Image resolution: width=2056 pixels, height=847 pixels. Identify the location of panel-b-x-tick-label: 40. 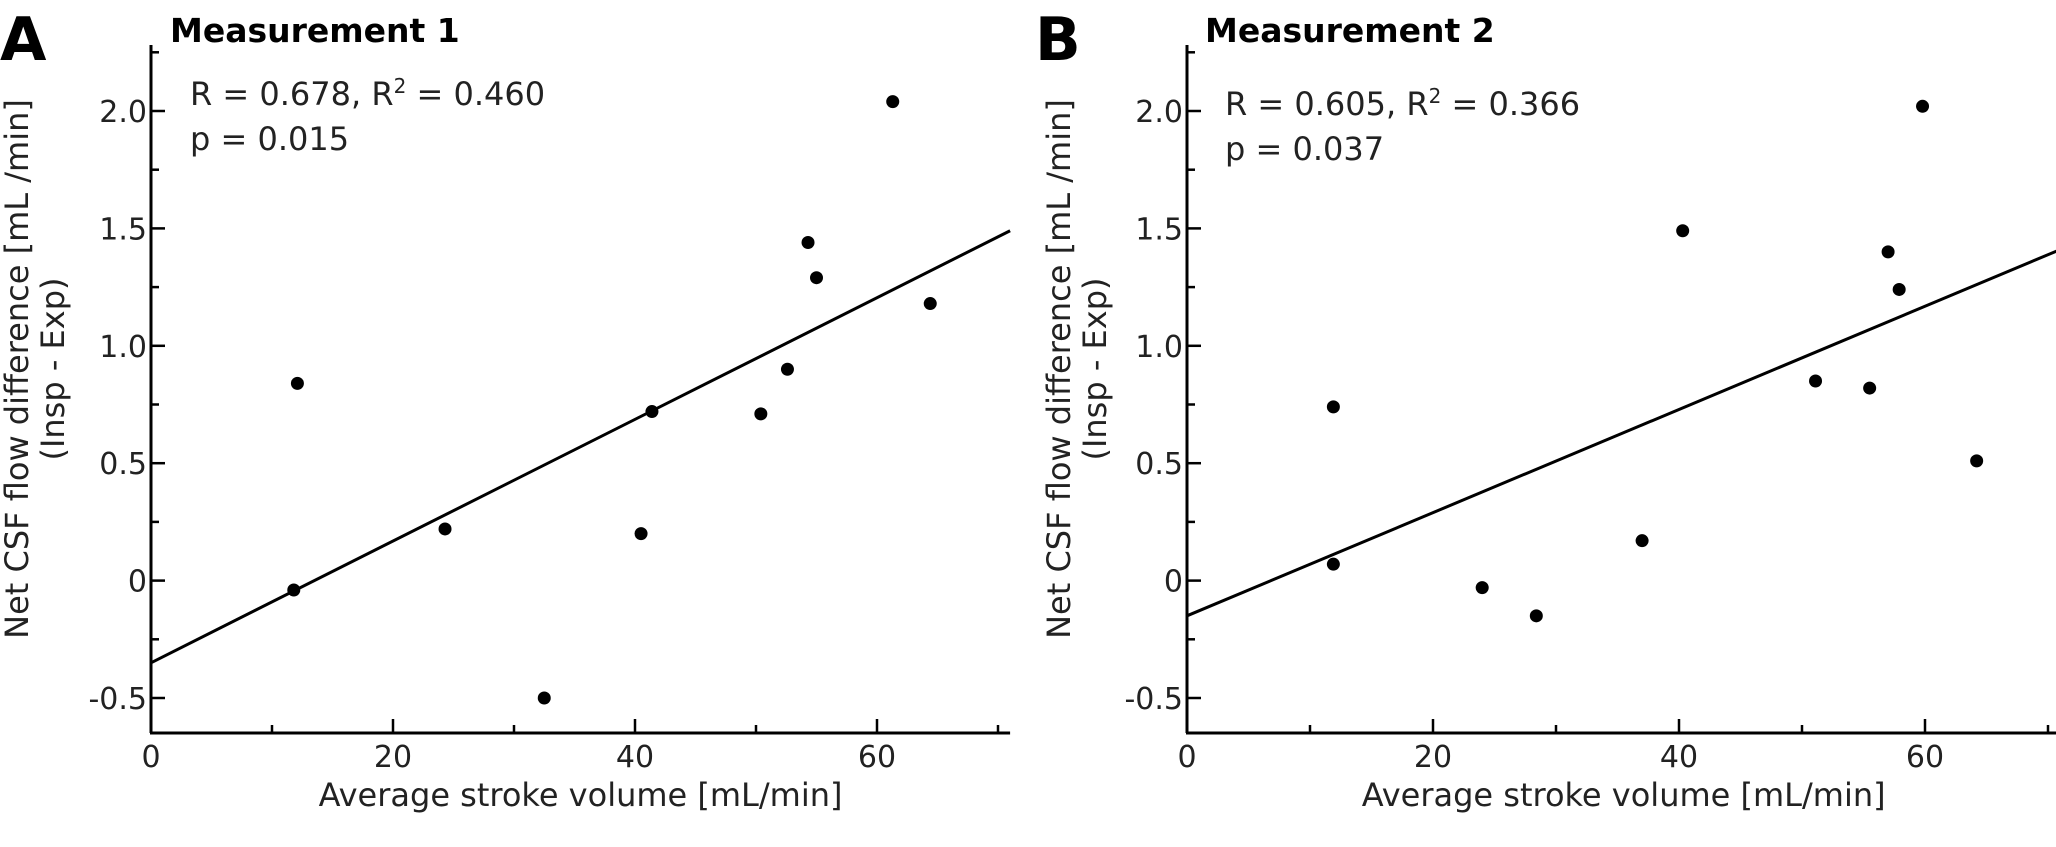
(1679, 757).